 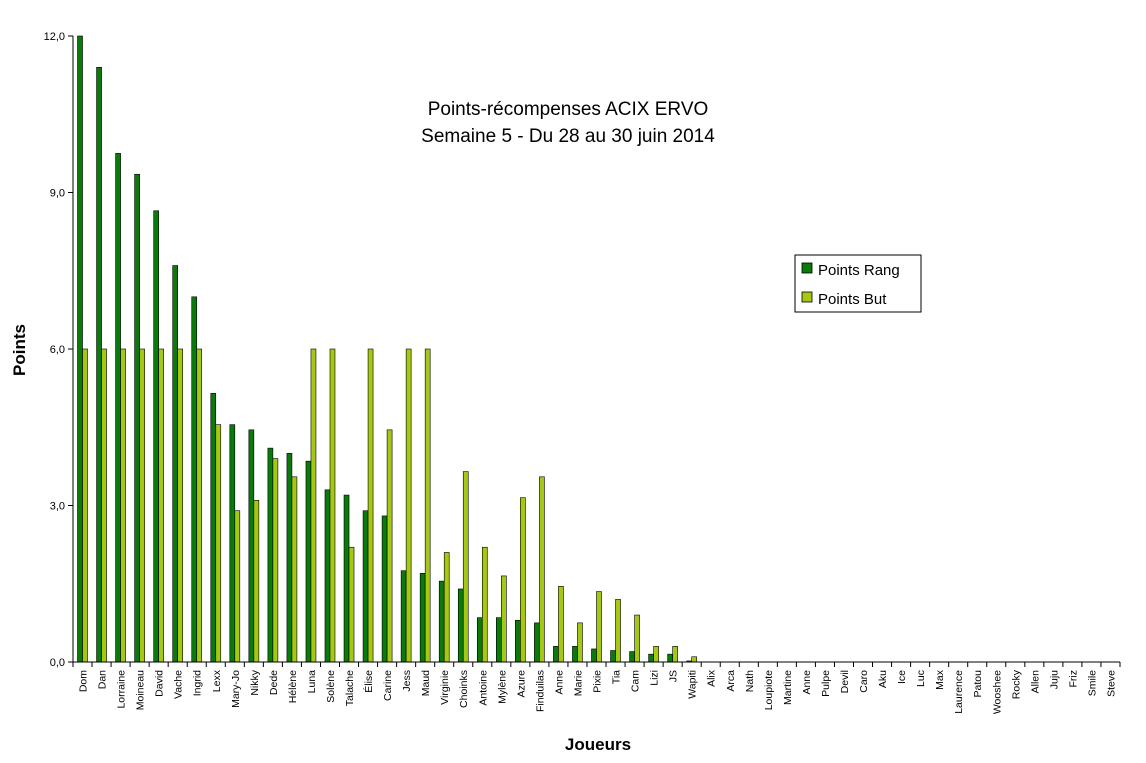 What do you see at coordinates (293, 686) in the screenshot?
I see `x-category-label: Hélène` at bounding box center [293, 686].